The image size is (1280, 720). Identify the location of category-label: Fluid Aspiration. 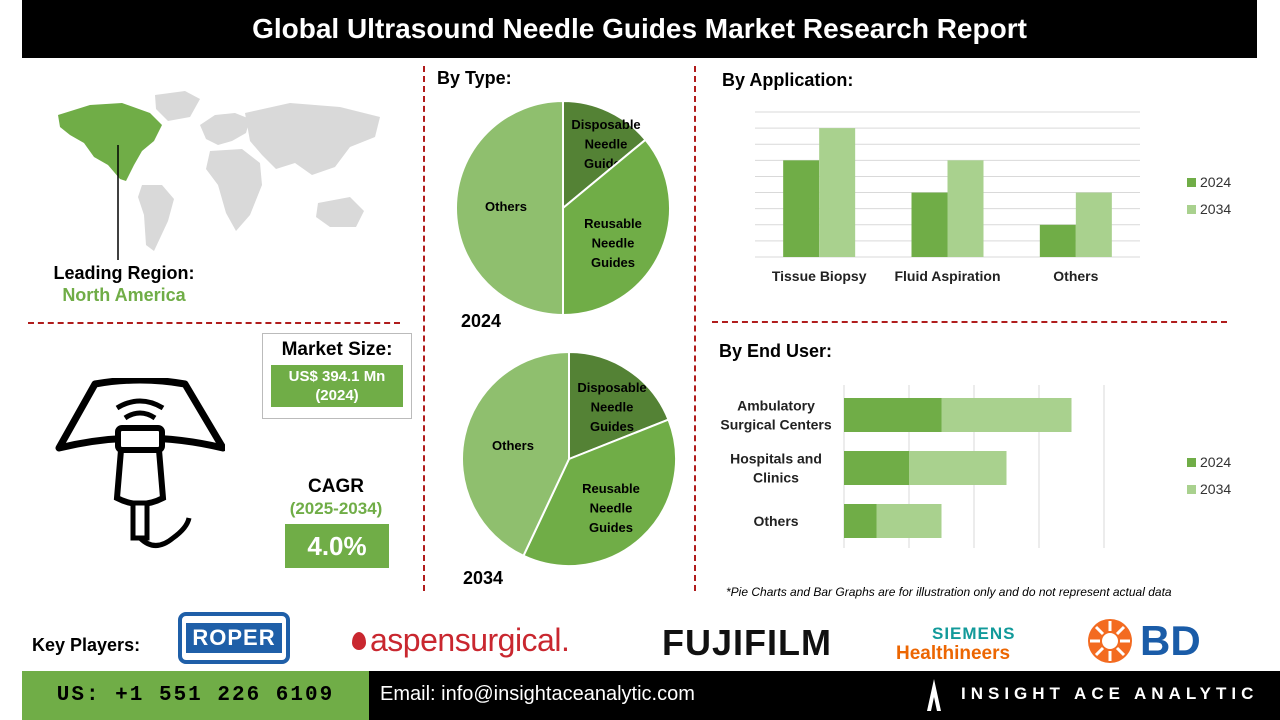
(947, 276).